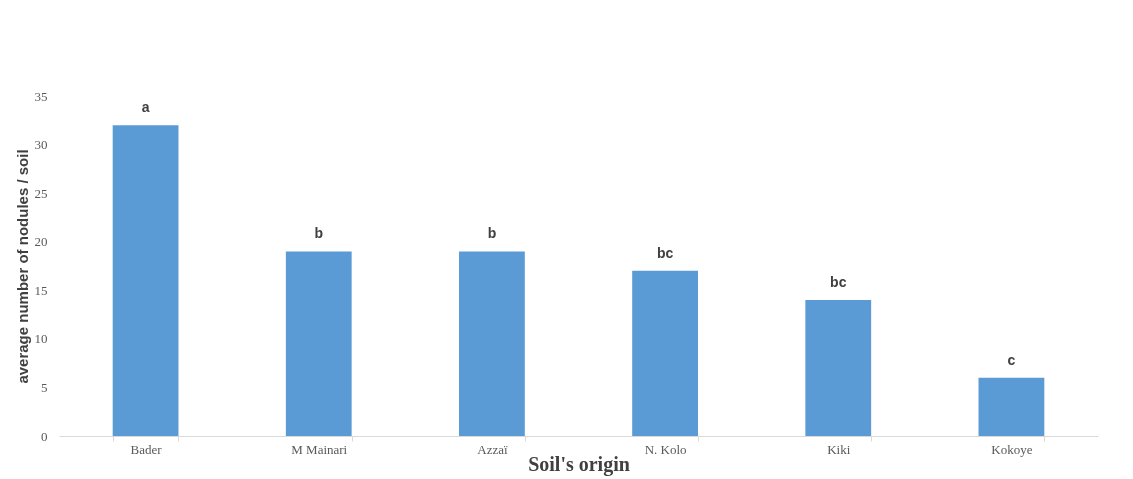  Describe the element at coordinates (22, 266) in the screenshot. I see `y-axis-title: average number of nodules / soil` at that location.